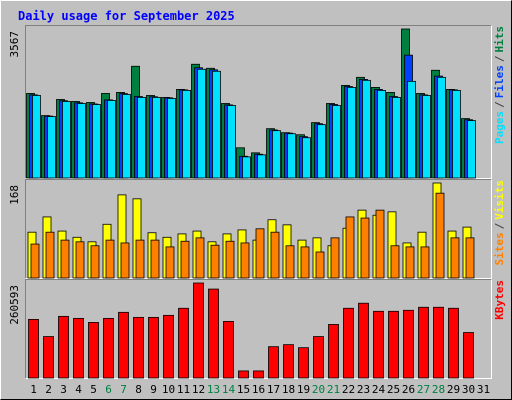 Image resolution: width=512 pixels, height=400 pixels. I want to click on y-tick-label: 3567, so click(14, 44).